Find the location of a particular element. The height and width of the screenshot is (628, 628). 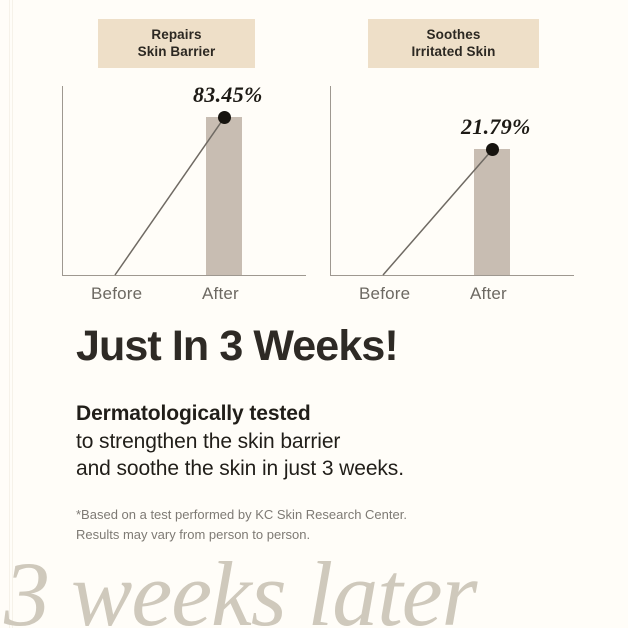

chart-soothes-irritated-skin: 21.79% Before After is located at coordinates (450, 193).